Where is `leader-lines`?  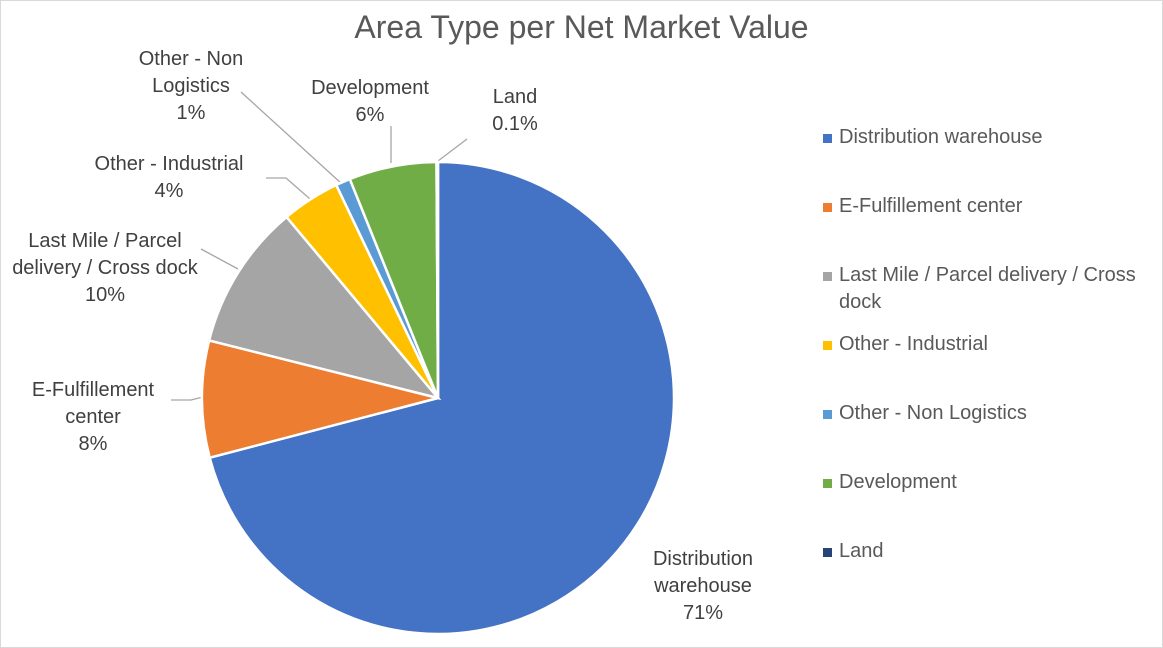 leader-lines is located at coordinates (319, 246).